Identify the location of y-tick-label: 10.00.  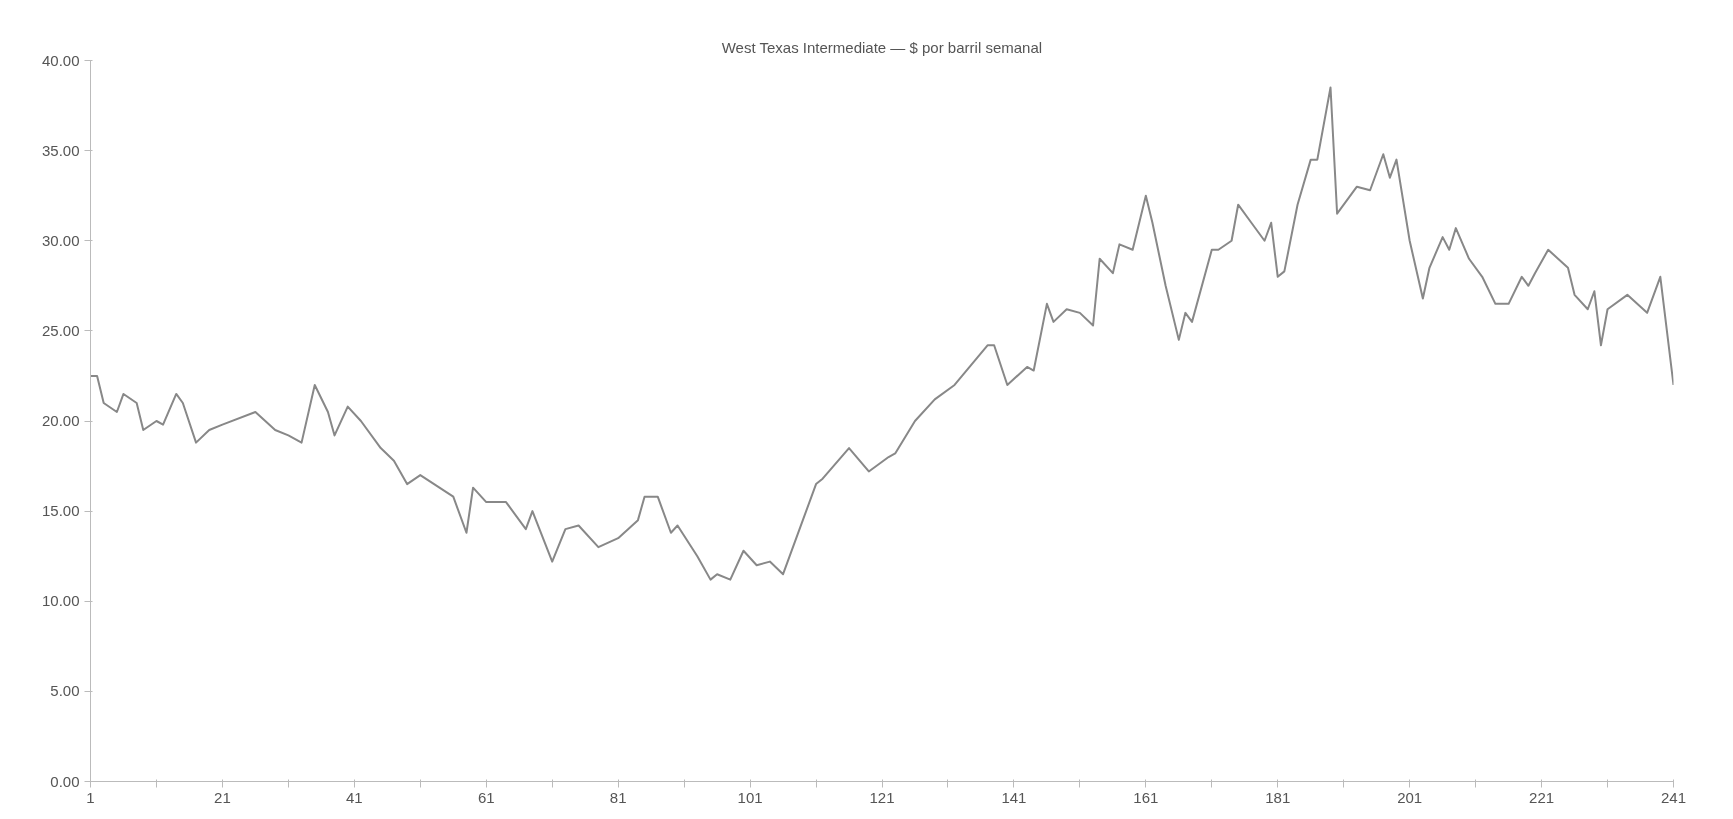
(60, 601).